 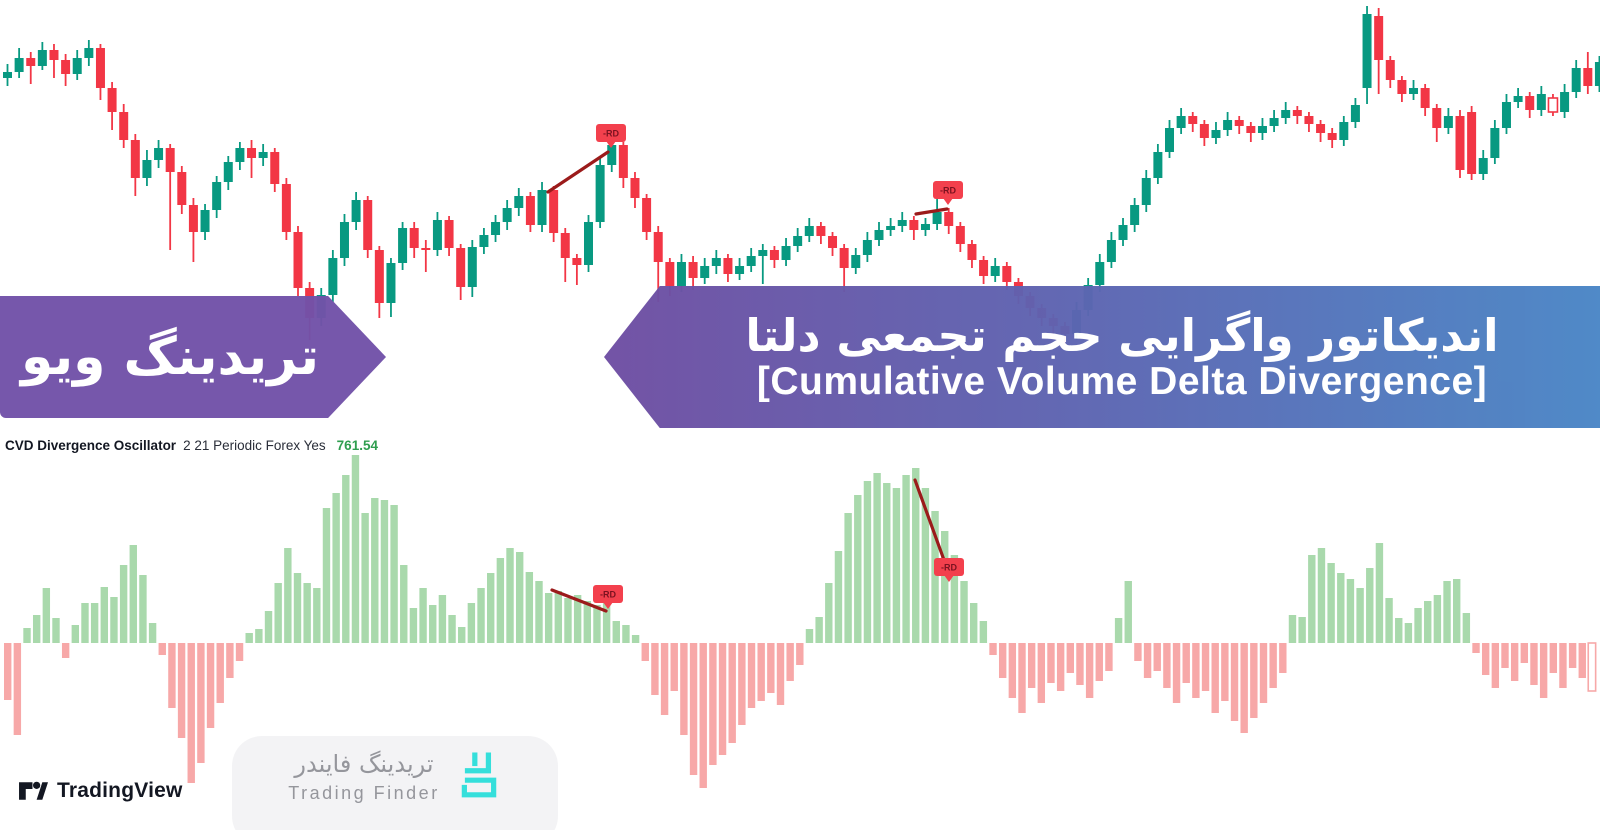 What do you see at coordinates (91, 445) in the screenshot?
I see `indicator-title: CVD Divergence Oscillator` at bounding box center [91, 445].